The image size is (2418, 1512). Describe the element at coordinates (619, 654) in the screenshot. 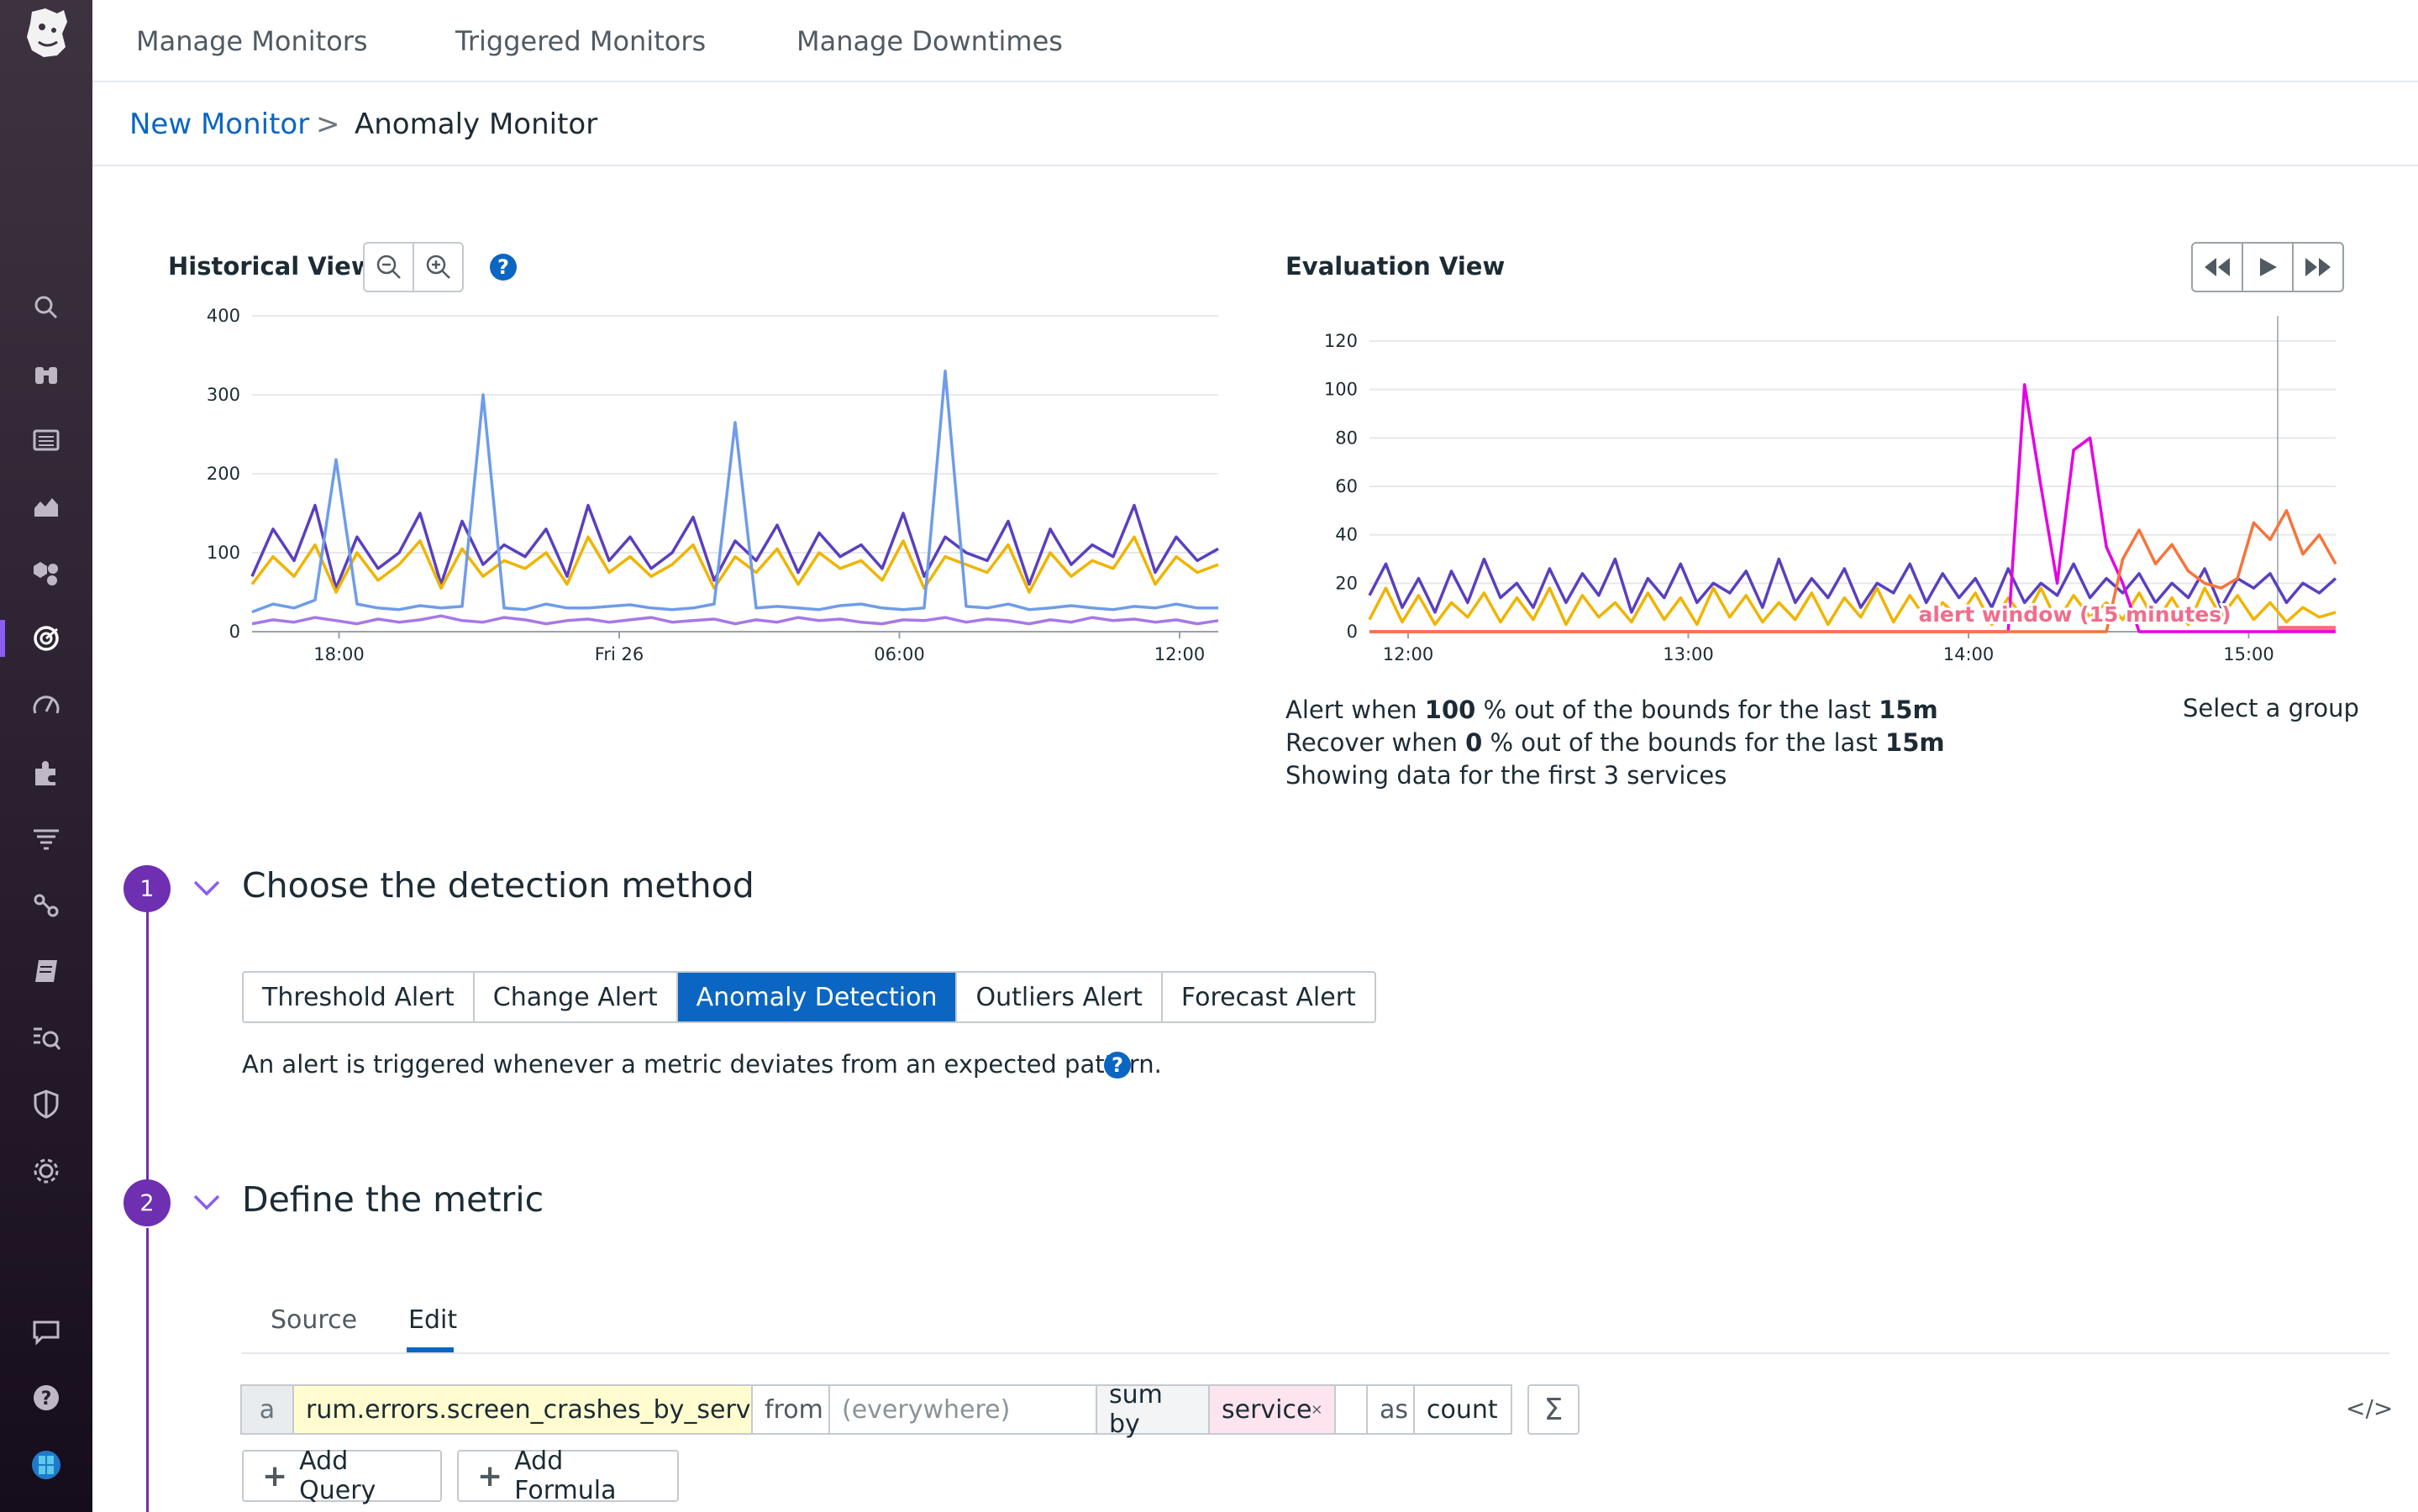

I see `historical-x-tick-label: Fri 26` at that location.